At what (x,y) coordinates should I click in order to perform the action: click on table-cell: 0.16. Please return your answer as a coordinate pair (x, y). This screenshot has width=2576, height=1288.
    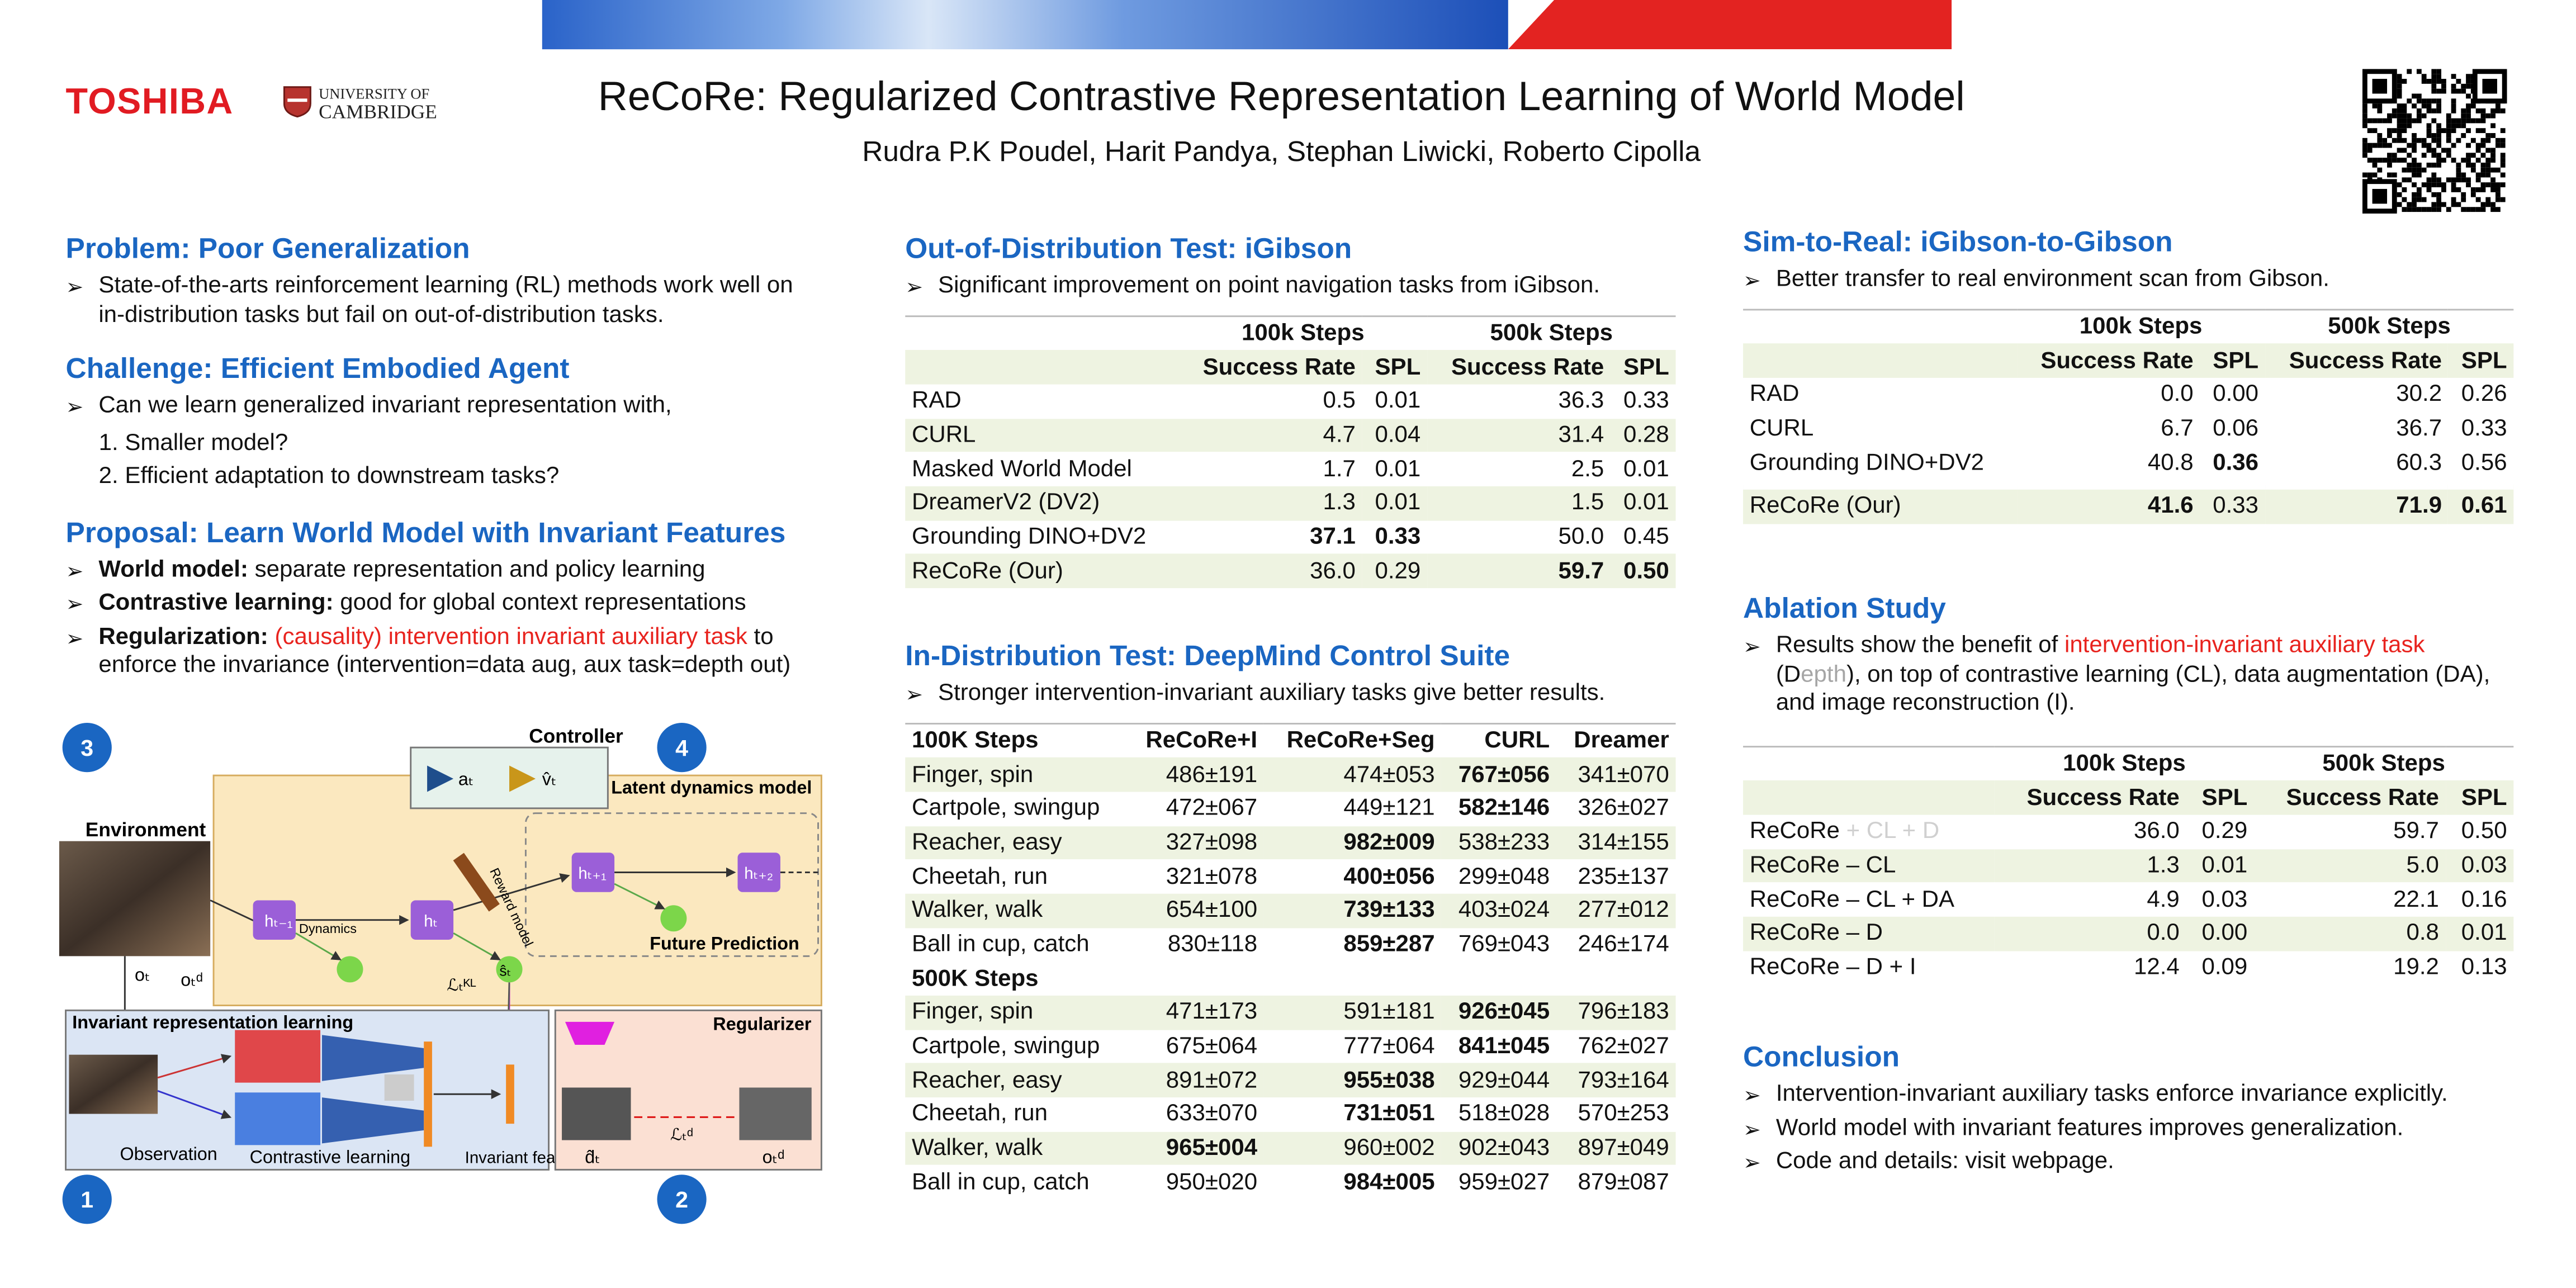
    Looking at the image, I should click on (2484, 899).